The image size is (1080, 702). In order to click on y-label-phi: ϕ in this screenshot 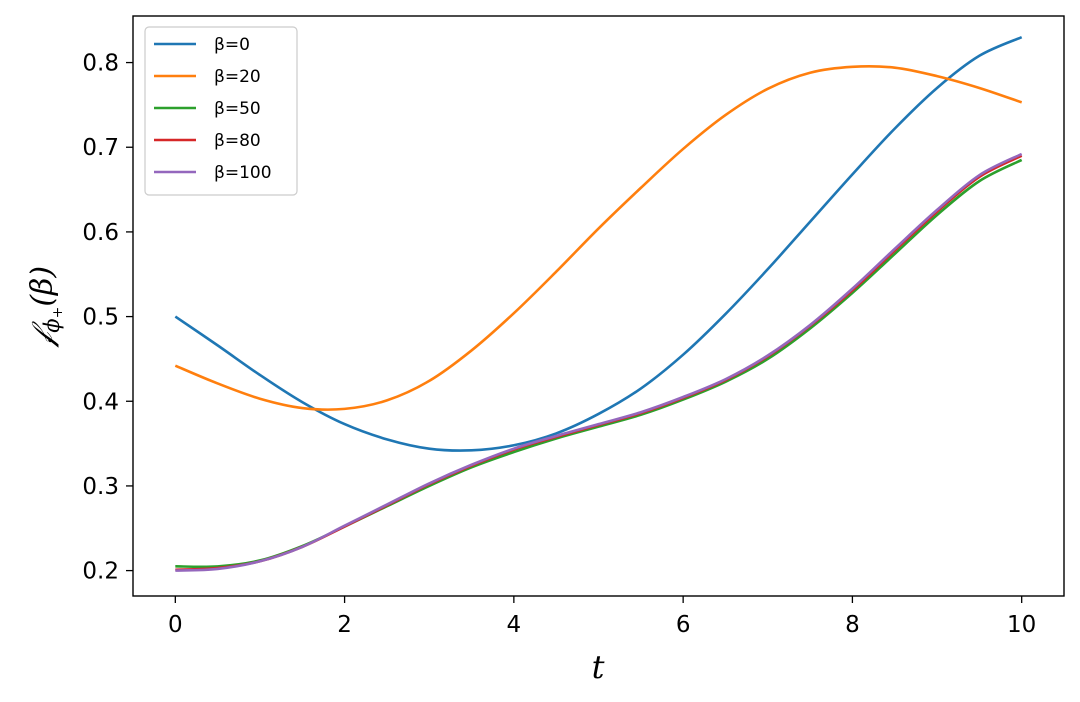, I will do `click(52, 325)`.